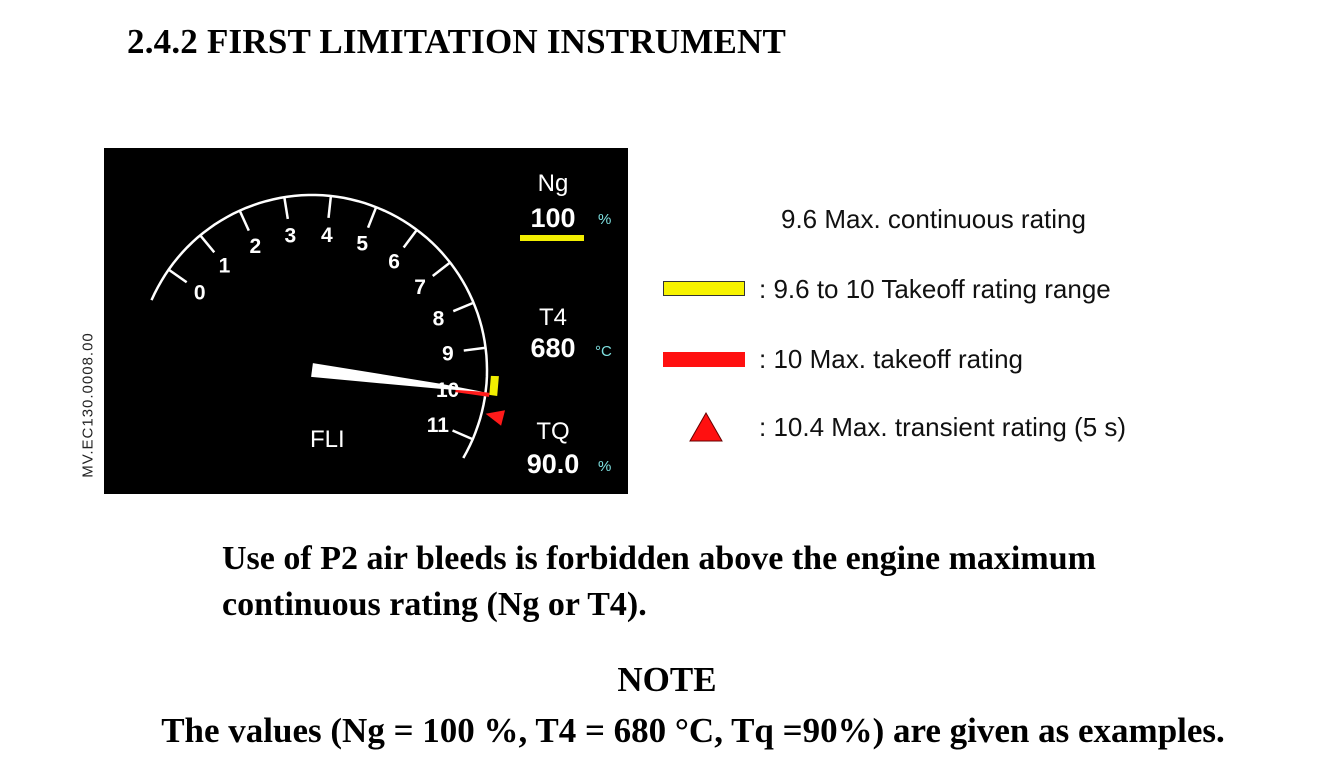  Describe the element at coordinates (667, 679) in the screenshot. I see `note-title: NOTE` at that location.